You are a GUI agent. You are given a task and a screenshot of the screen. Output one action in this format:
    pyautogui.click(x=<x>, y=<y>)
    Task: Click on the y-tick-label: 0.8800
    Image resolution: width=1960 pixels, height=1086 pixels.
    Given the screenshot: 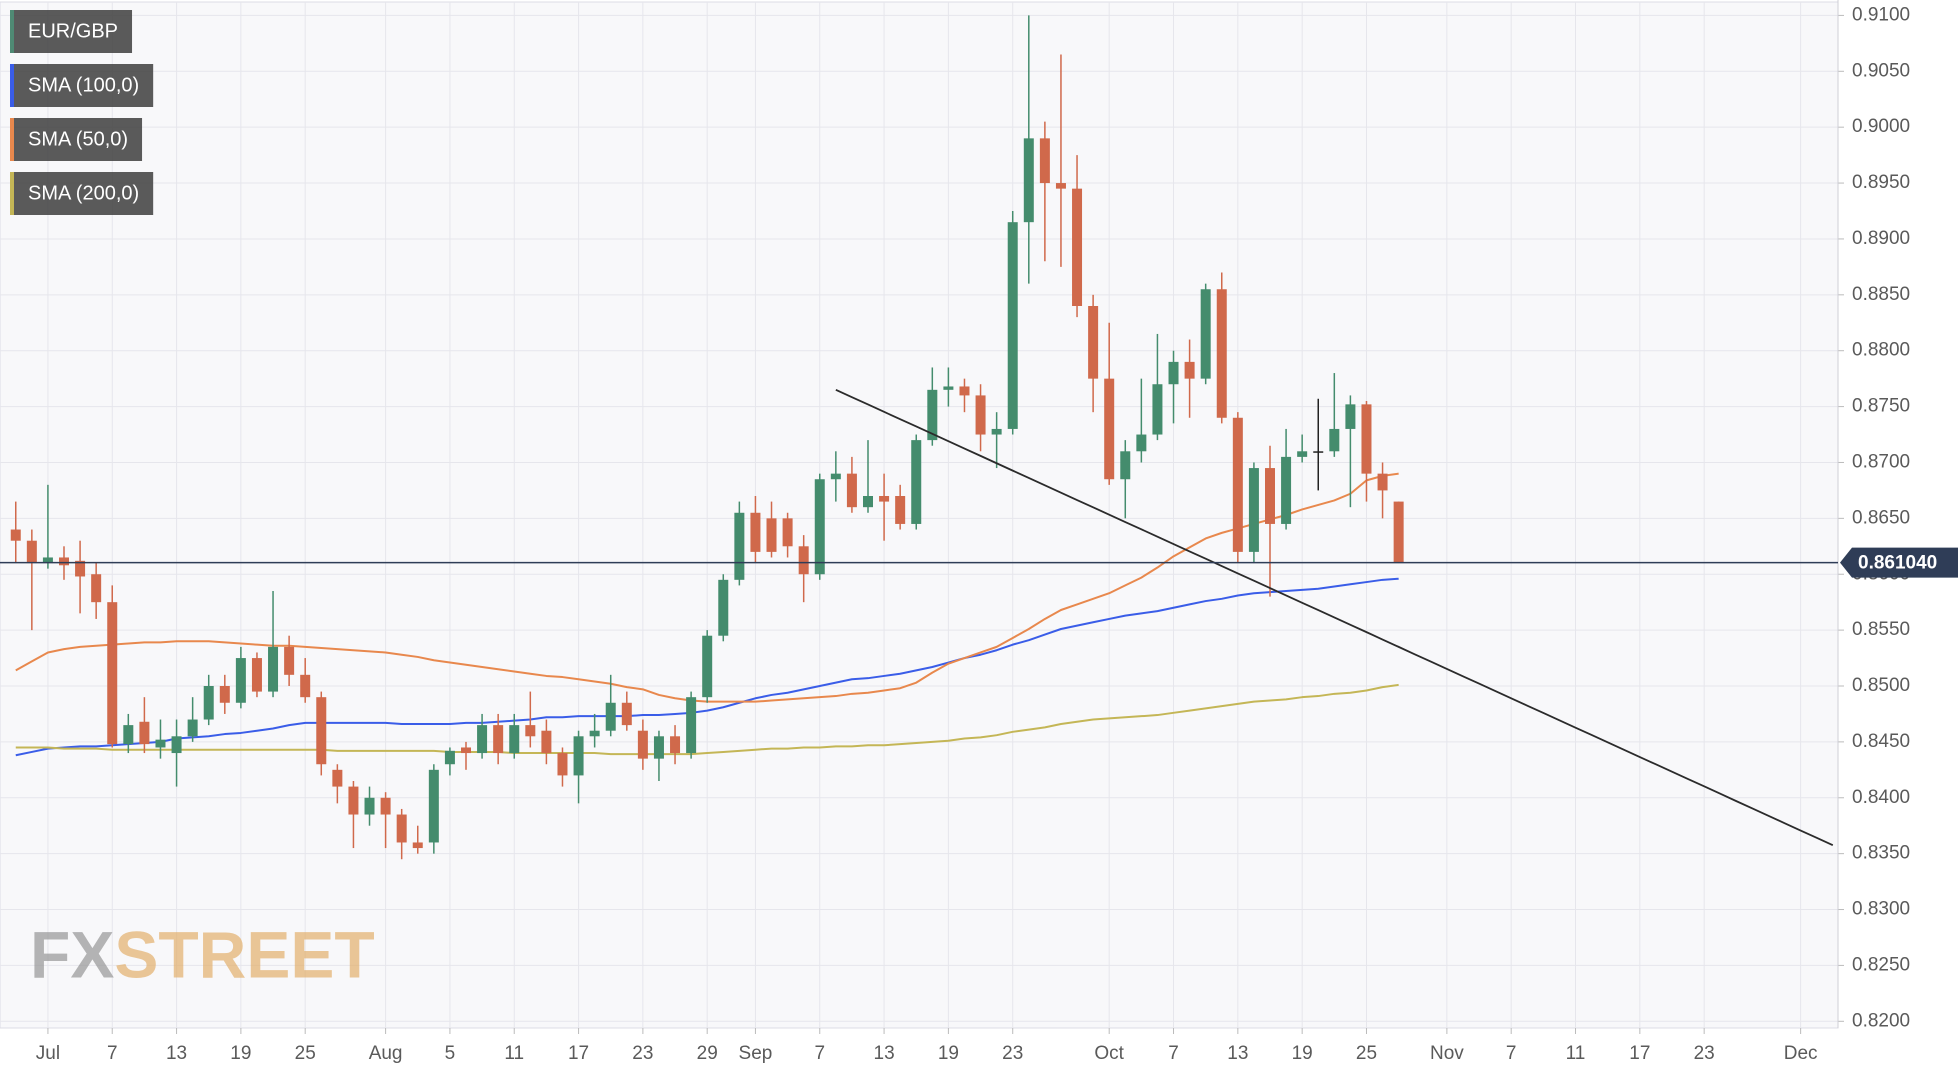 What is the action you would take?
    pyautogui.click(x=1881, y=350)
    